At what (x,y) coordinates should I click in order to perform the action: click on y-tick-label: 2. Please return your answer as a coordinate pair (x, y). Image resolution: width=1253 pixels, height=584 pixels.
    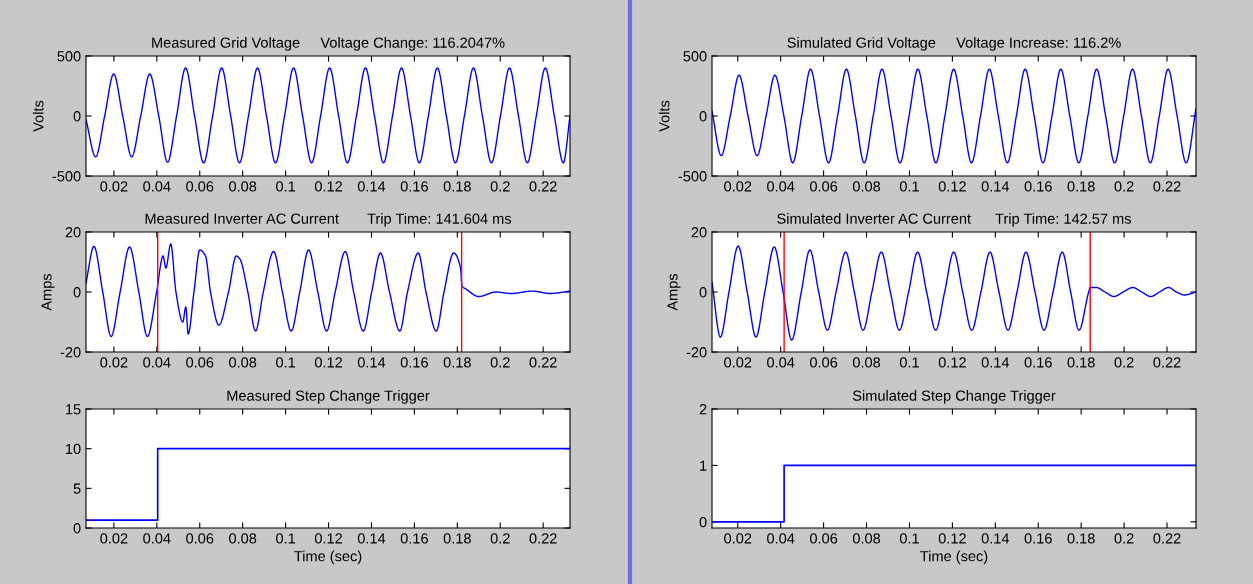
    Looking at the image, I should click on (703, 409).